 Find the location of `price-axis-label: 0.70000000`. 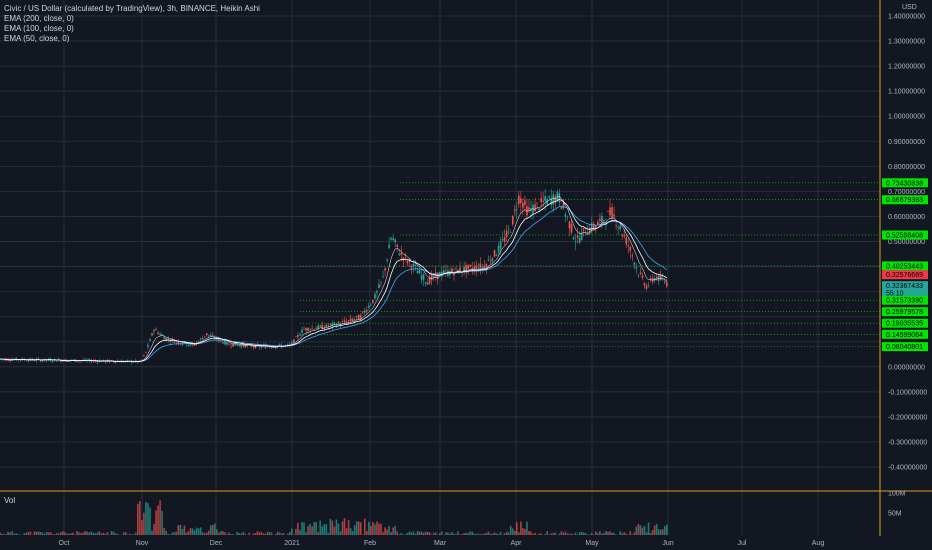

price-axis-label: 0.70000000 is located at coordinates (906, 192).